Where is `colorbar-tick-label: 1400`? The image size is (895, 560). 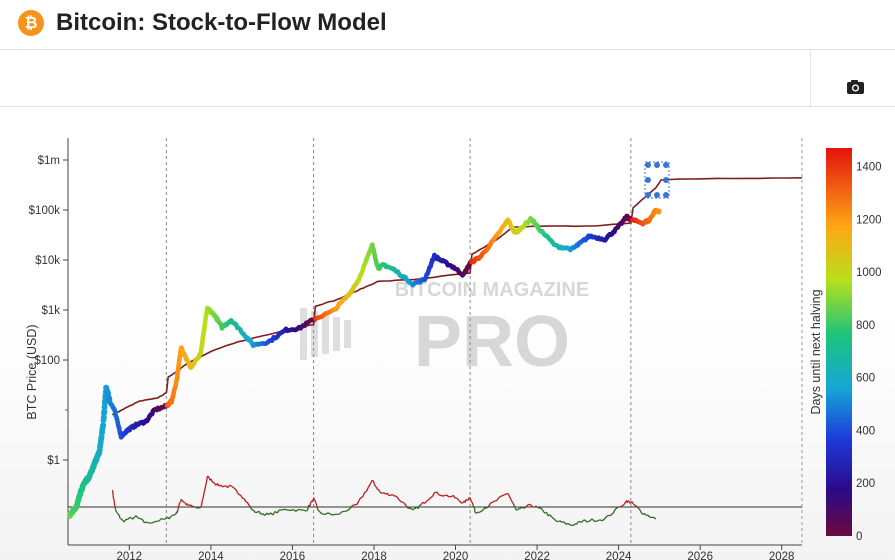 colorbar-tick-label: 1400 is located at coordinates (869, 167).